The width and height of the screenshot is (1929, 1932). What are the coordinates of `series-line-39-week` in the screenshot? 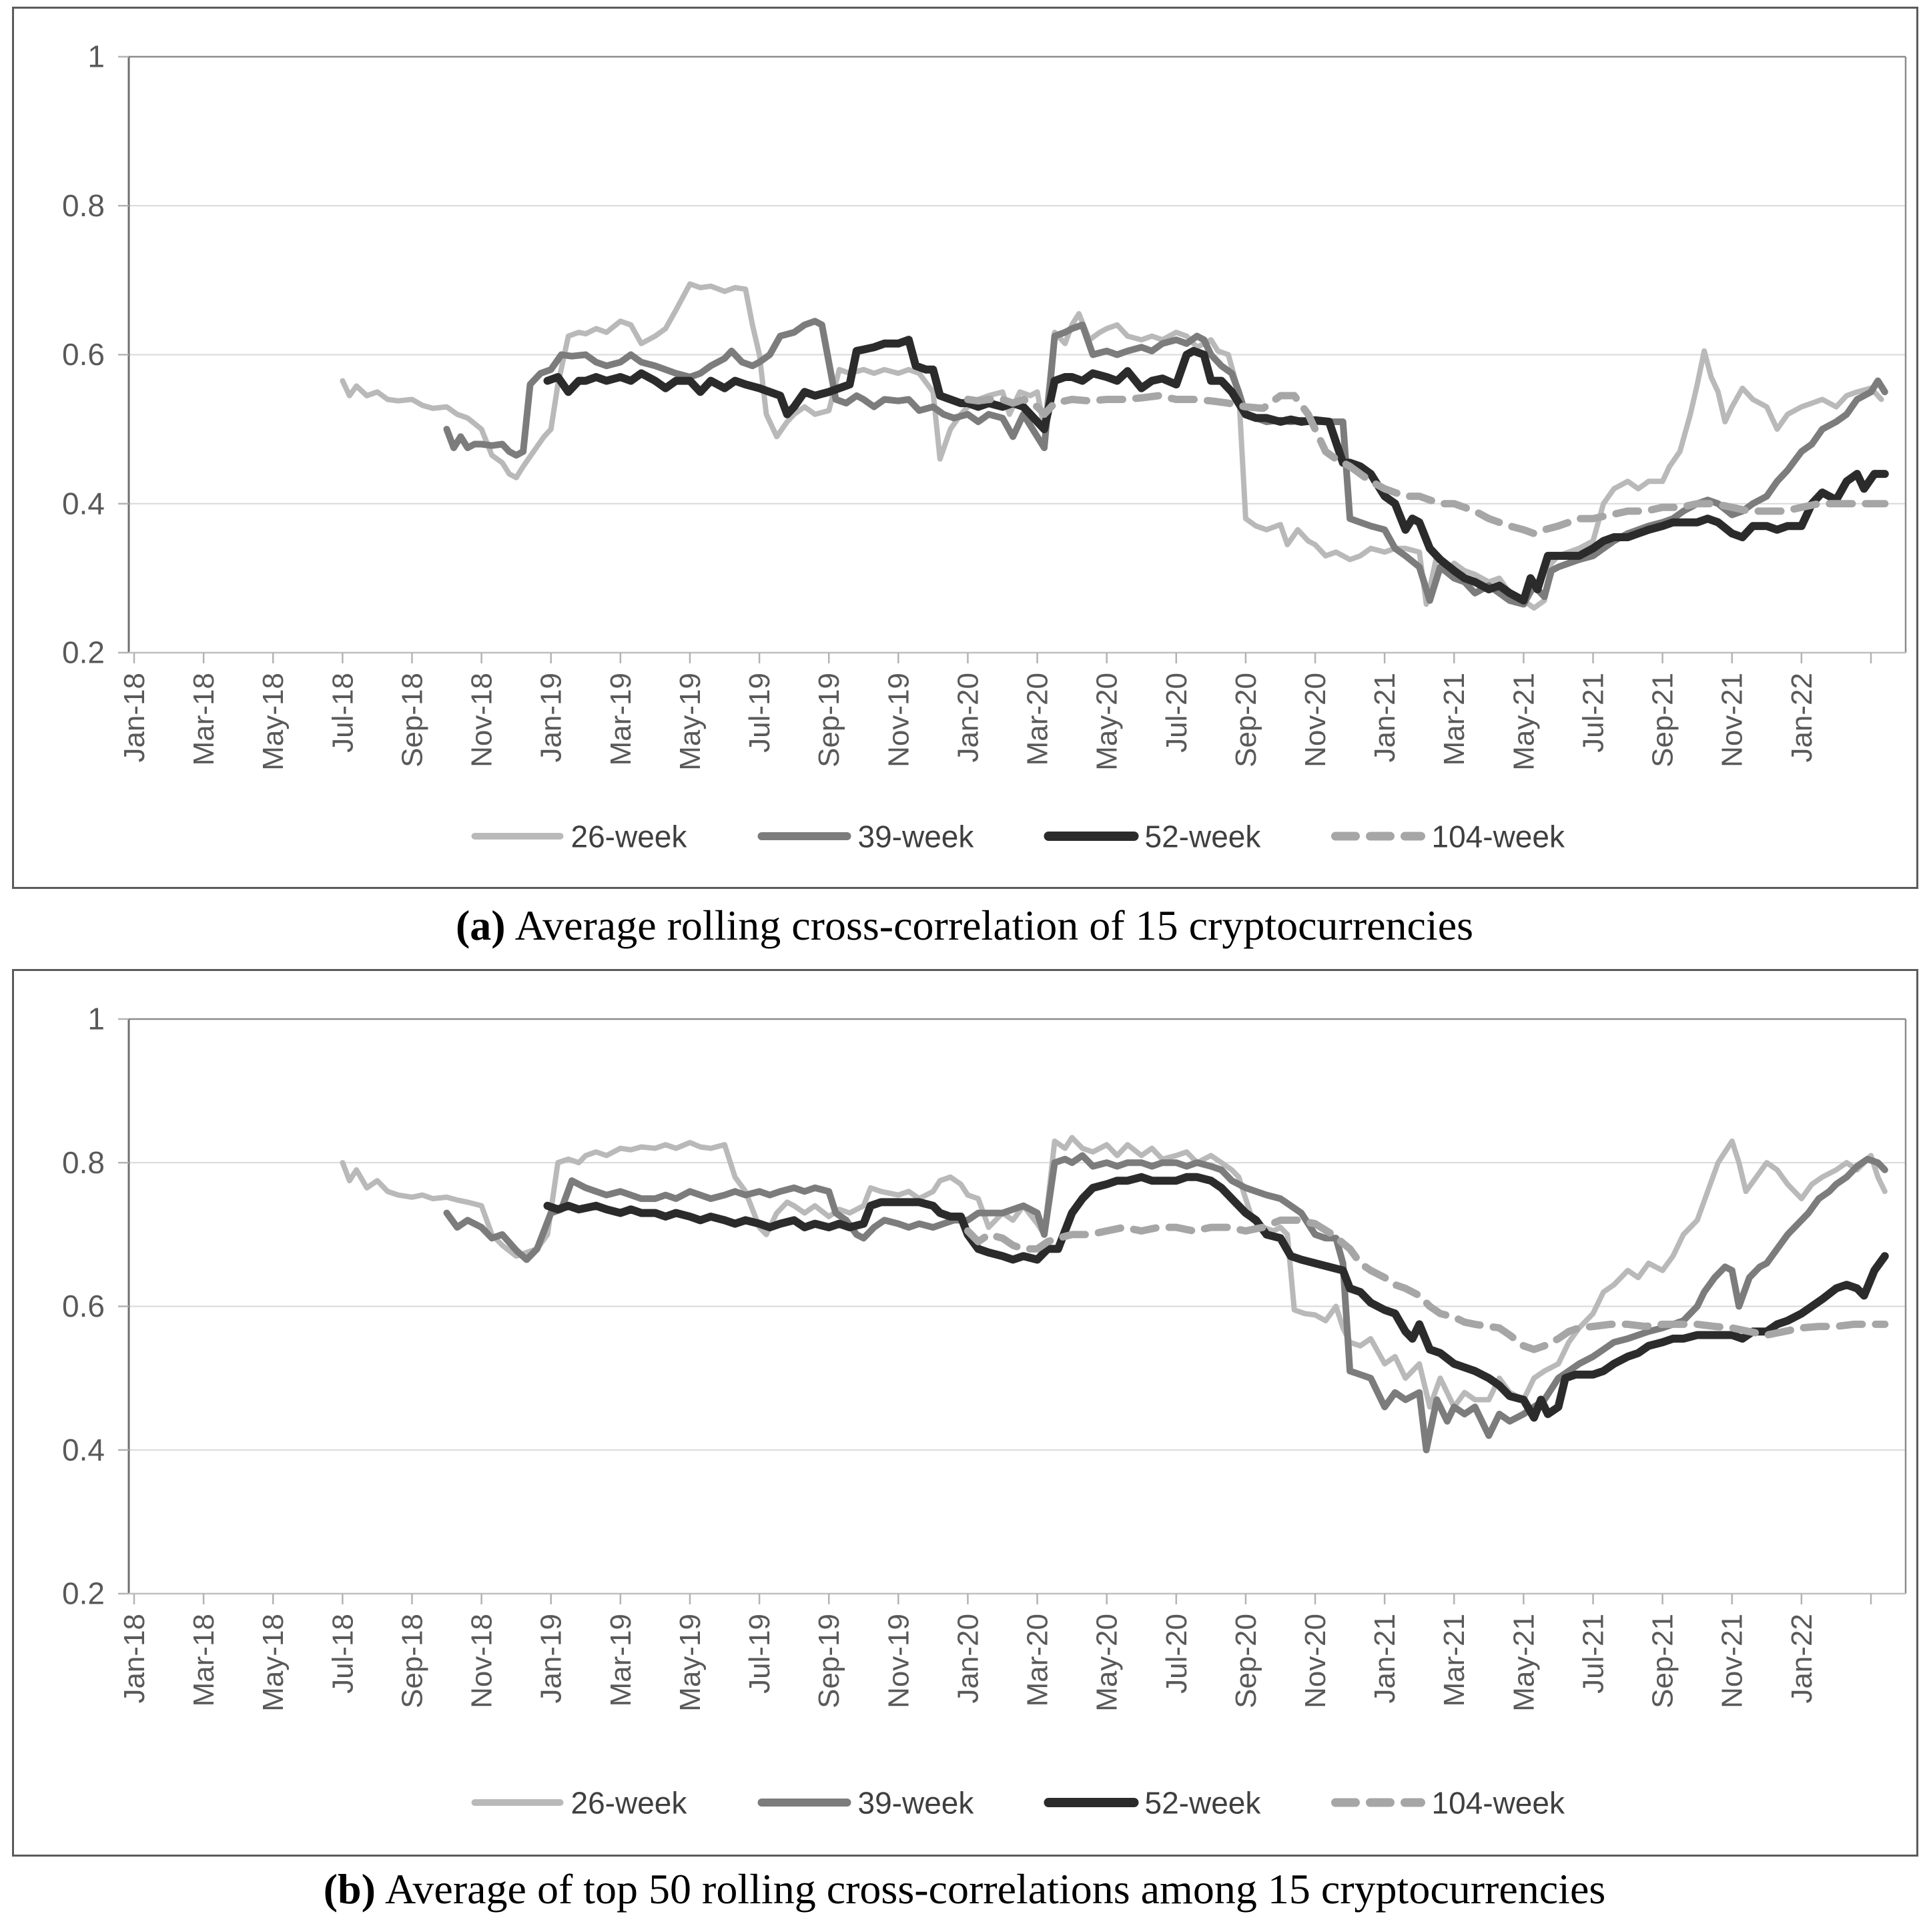 It's located at (1165, 1303).